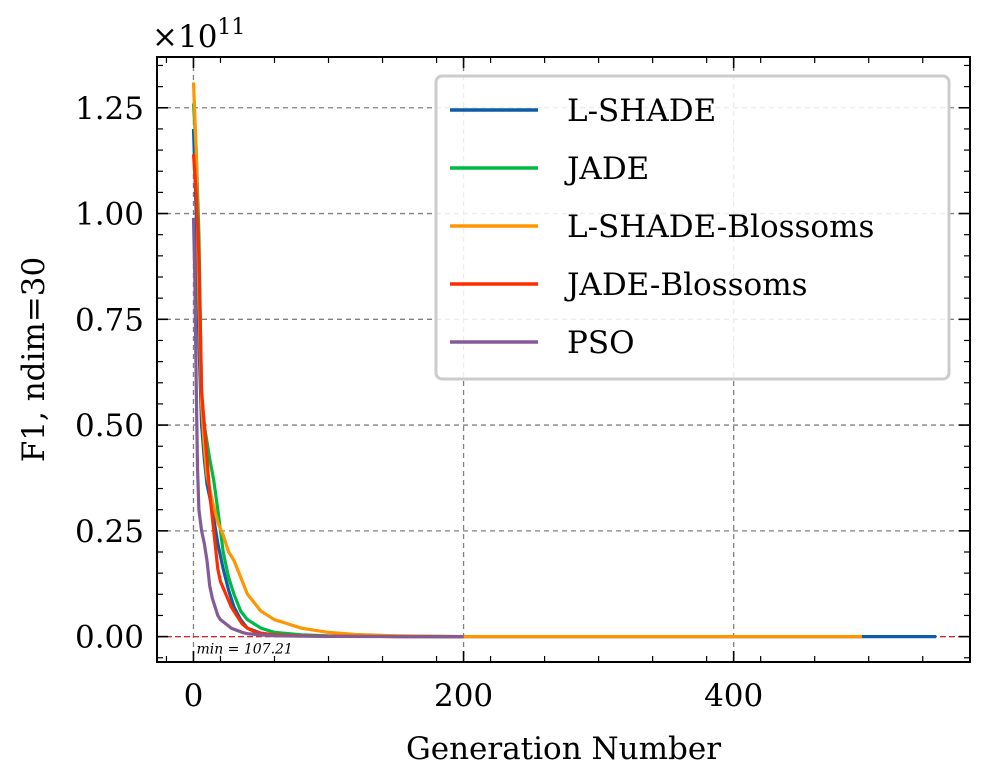 The width and height of the screenshot is (985, 783). I want to click on y-axis-label: F1, ndim=30, so click(34, 359).